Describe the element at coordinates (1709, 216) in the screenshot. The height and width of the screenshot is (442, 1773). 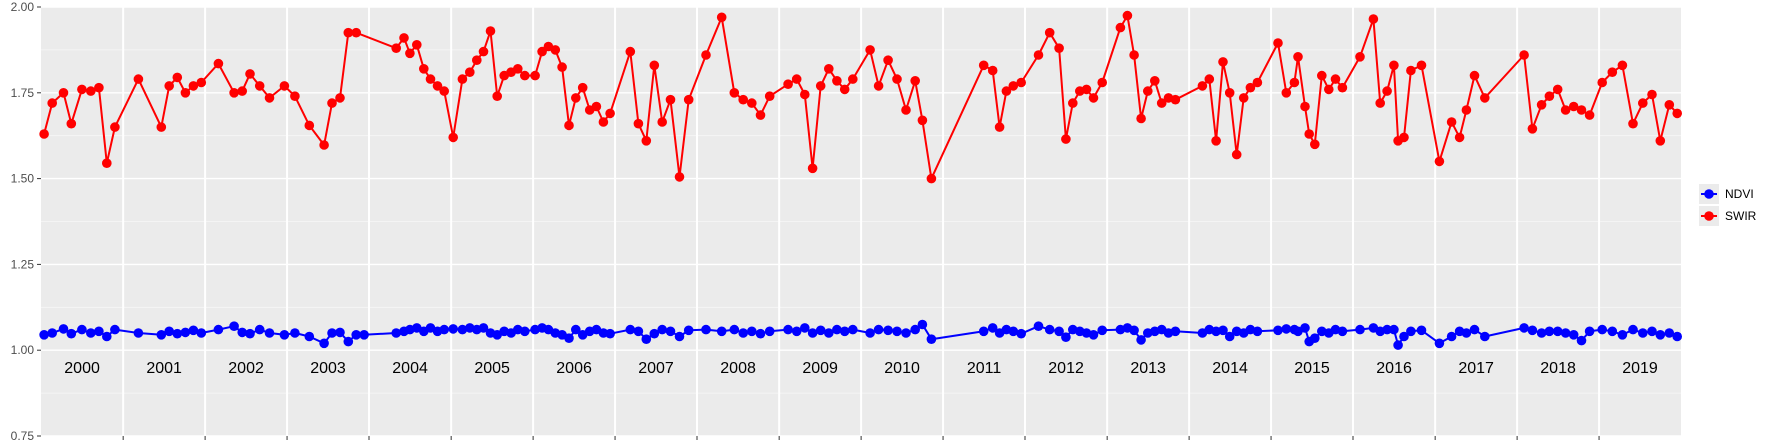
I see `legend-marker` at that location.